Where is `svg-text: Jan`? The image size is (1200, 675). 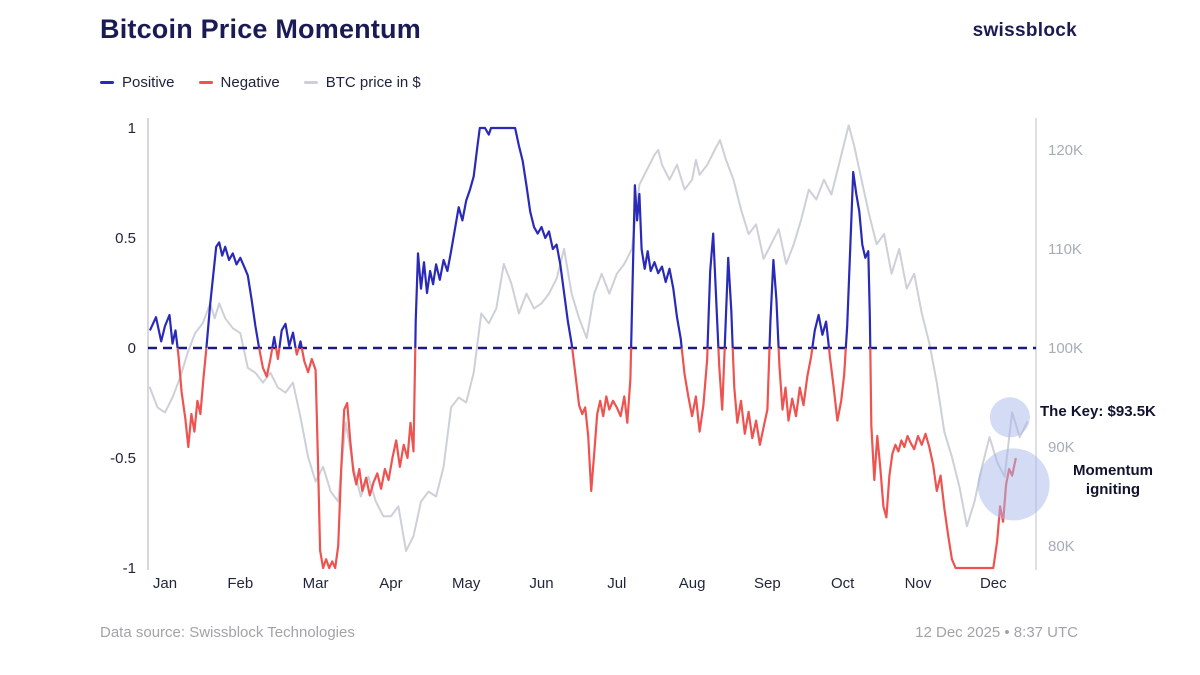
svg-text: Jan is located at coordinates (165, 583).